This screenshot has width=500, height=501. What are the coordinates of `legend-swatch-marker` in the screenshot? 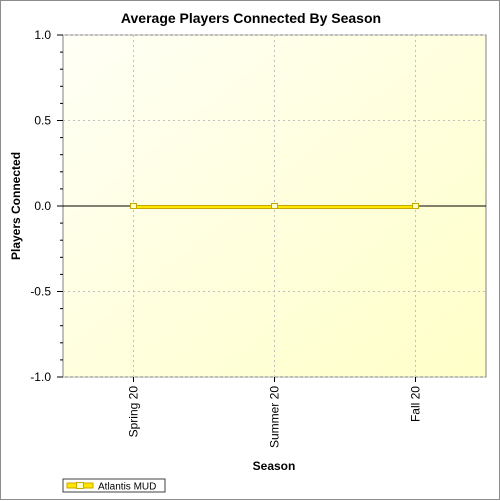 It's located at (80, 485).